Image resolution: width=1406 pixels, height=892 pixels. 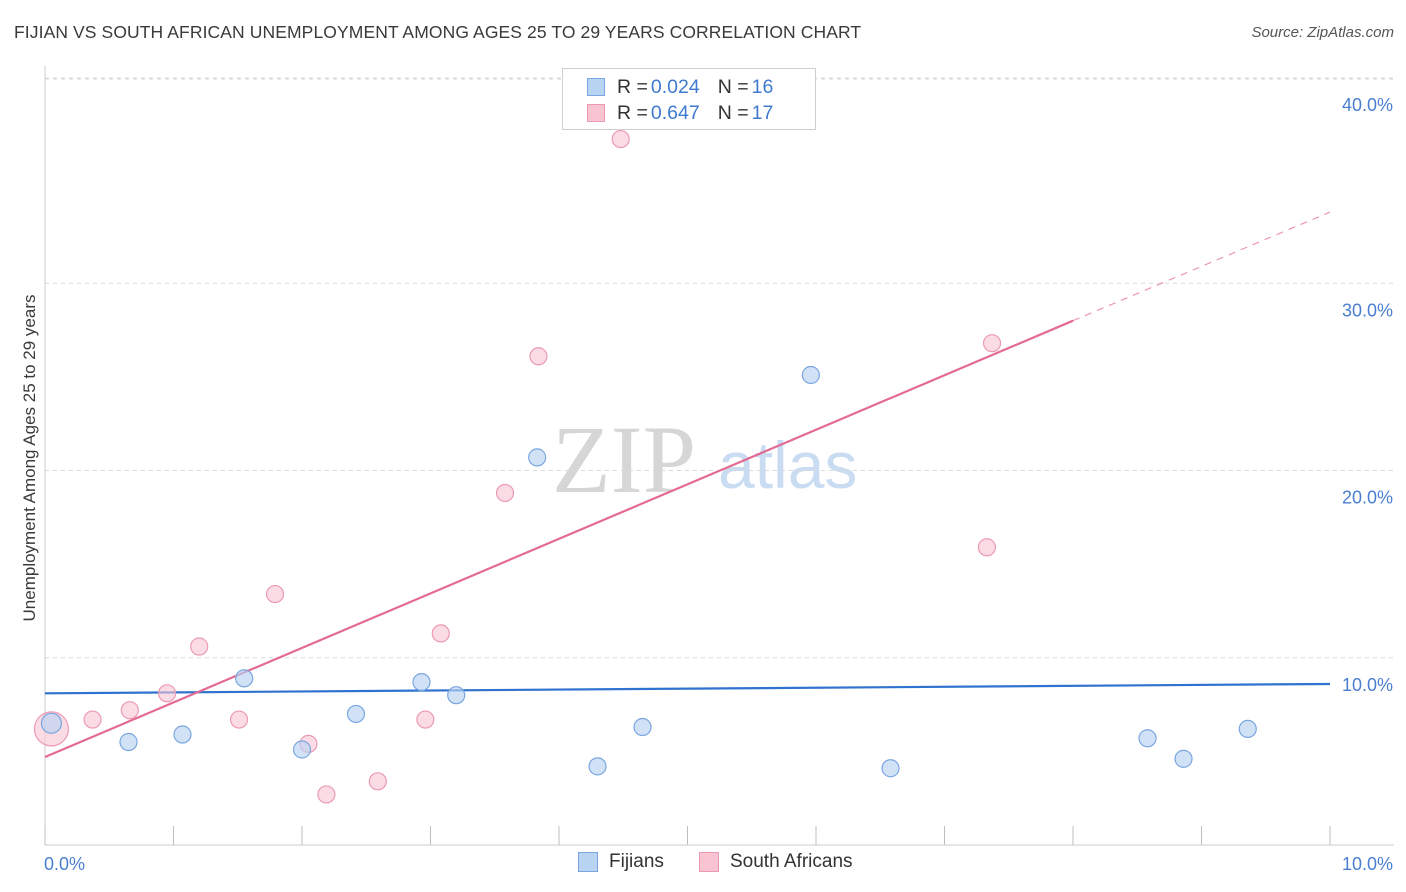 What do you see at coordinates (1322, 32) in the screenshot?
I see `source-label: Source: ZipAtlas.com` at bounding box center [1322, 32].